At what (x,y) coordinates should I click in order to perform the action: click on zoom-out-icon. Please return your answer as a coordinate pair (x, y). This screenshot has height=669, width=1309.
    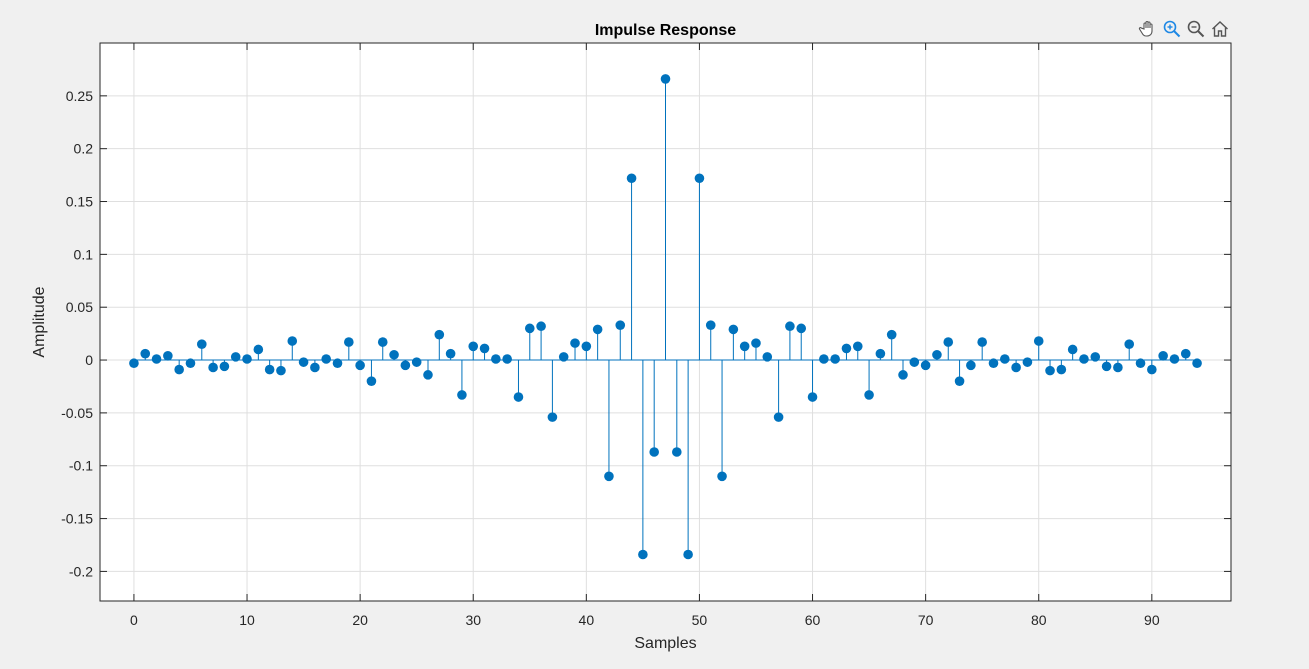
    Looking at the image, I should click on (1196, 29).